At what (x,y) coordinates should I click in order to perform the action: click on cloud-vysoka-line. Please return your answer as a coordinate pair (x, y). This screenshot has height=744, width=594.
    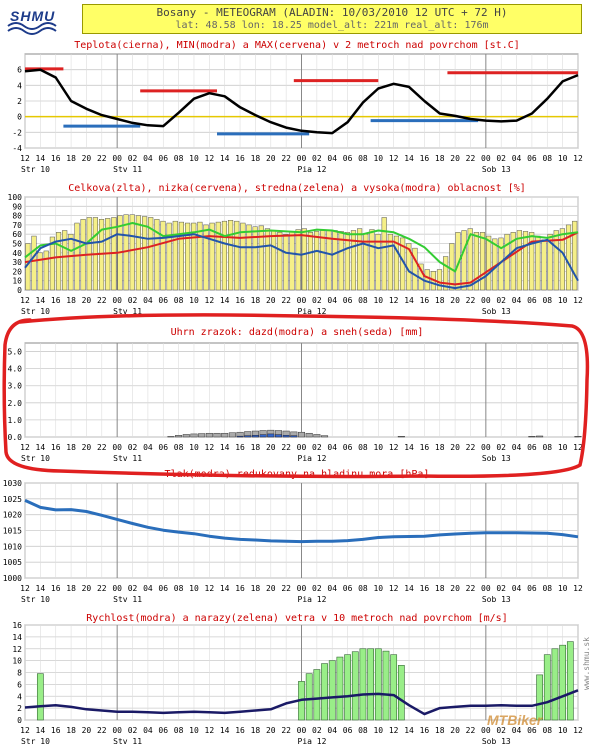
    Looking at the image, I should click on (301, 261).